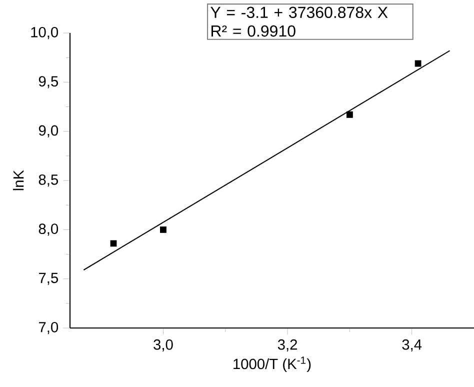  I want to click on y-tick-label: 7,5, so click(48, 278).